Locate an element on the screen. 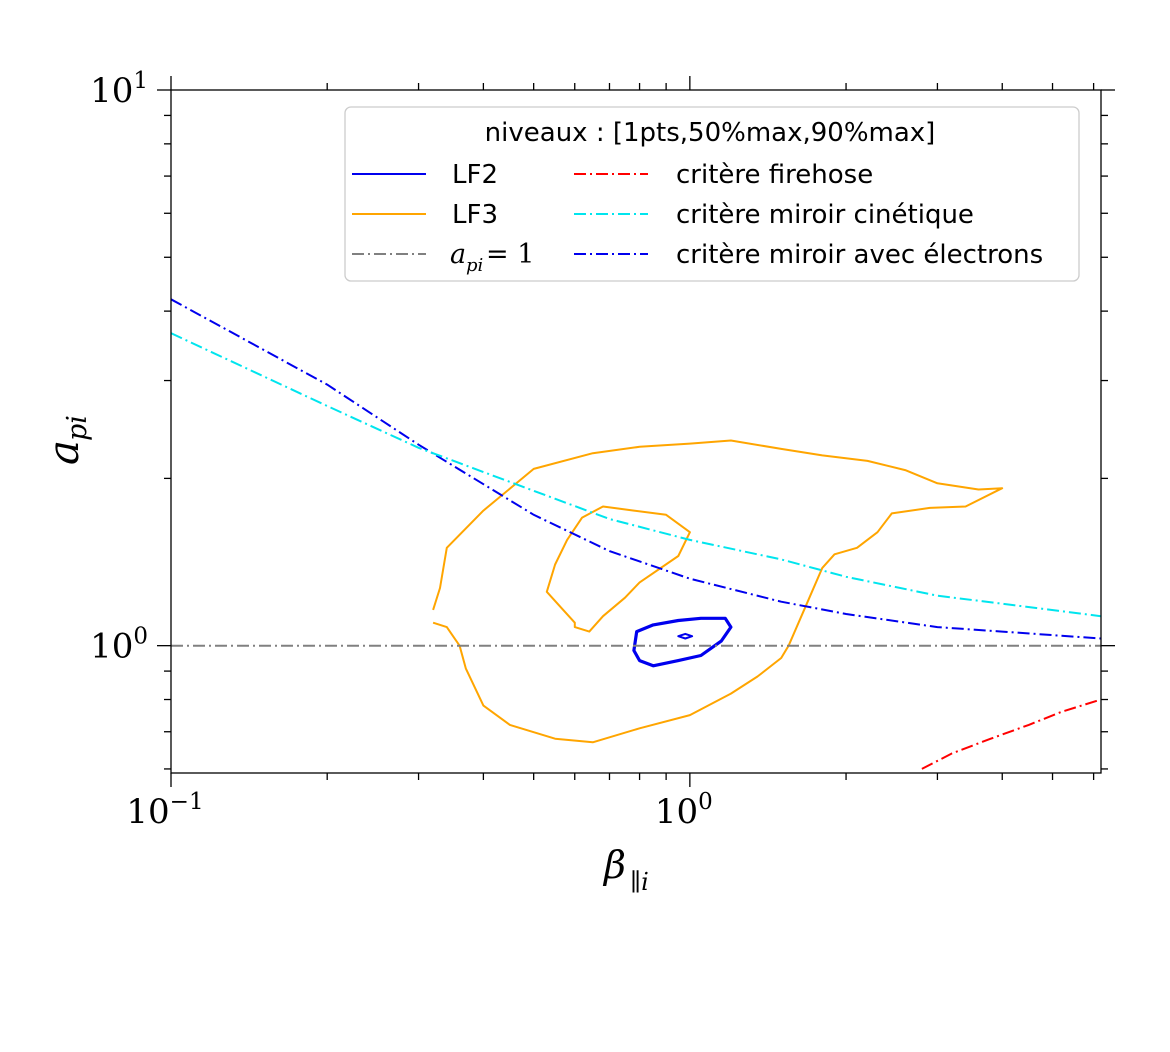 The width and height of the screenshot is (1170, 1052). contour-lf2-50-max is located at coordinates (682, 642).